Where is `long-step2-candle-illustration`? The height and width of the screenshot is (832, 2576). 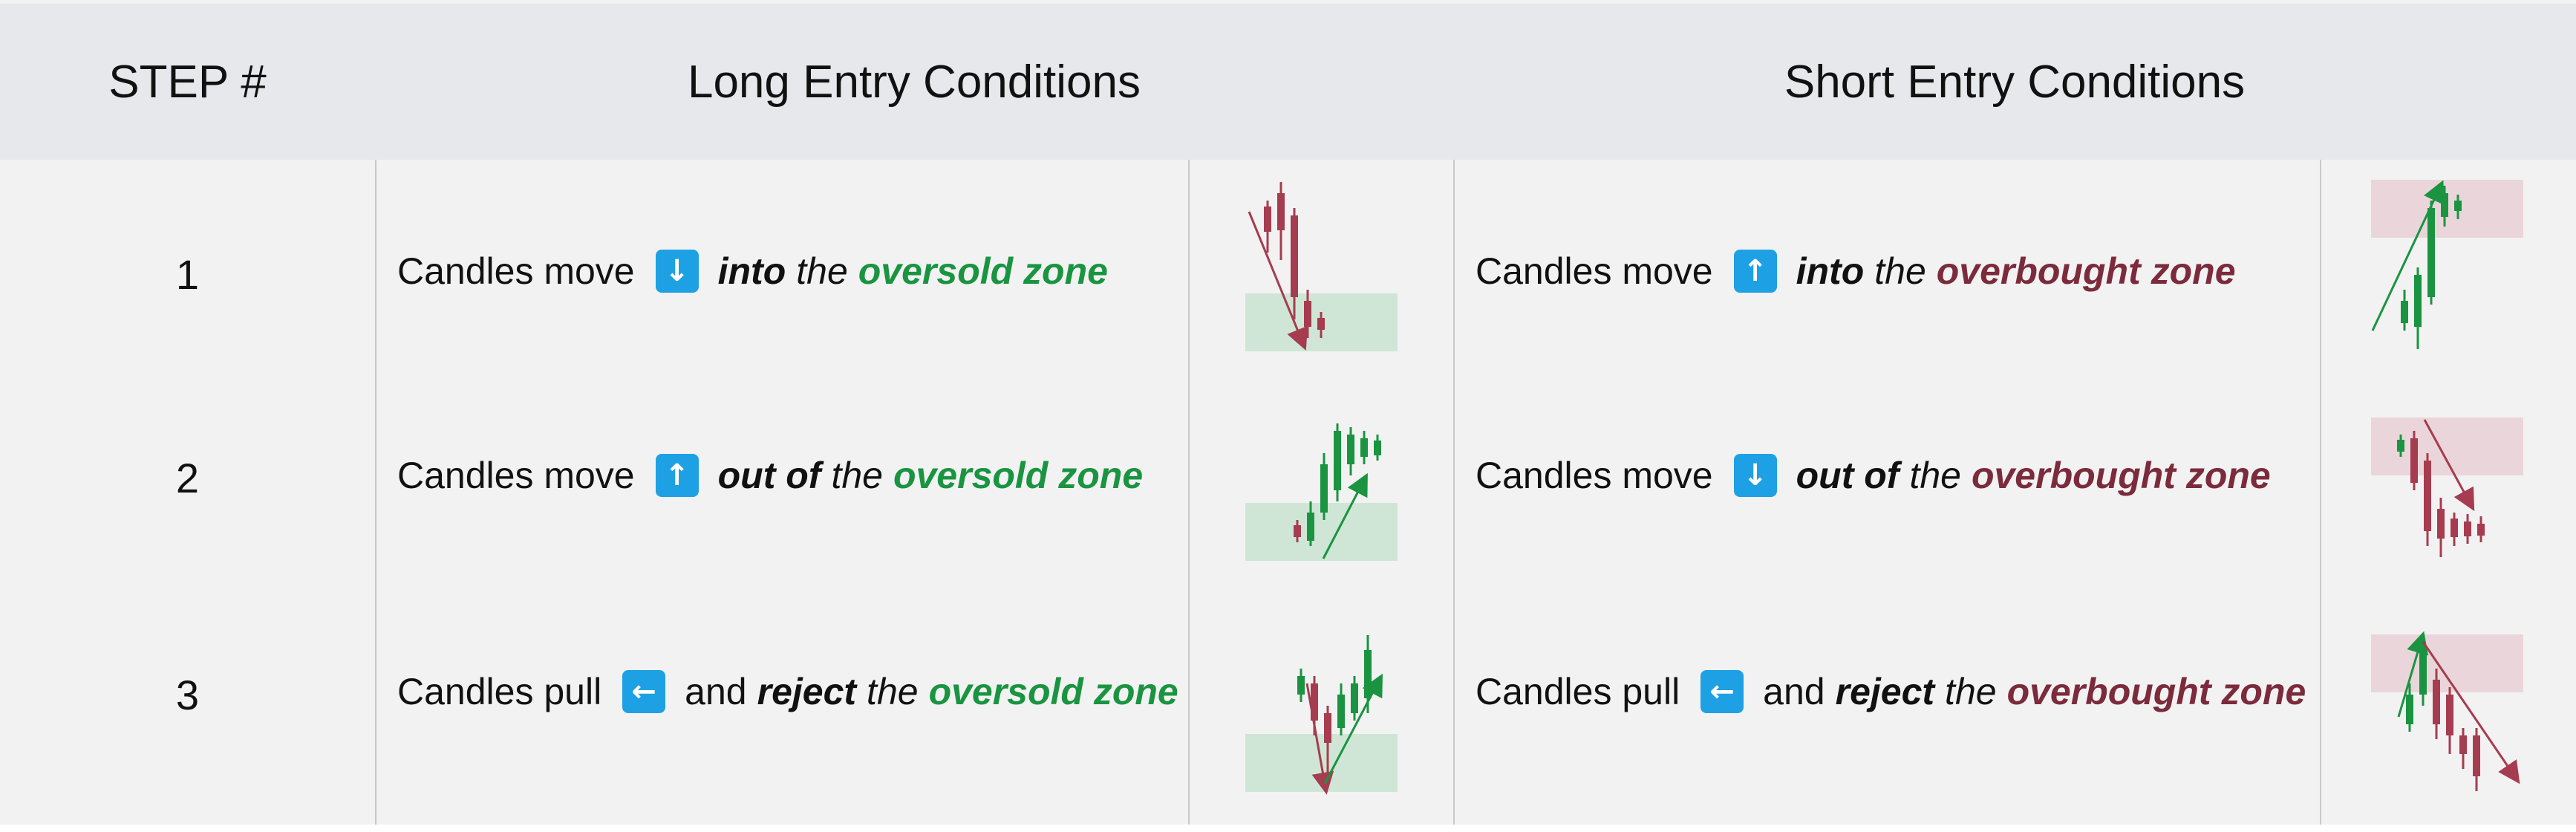 long-step2-candle-illustration is located at coordinates (1321, 492).